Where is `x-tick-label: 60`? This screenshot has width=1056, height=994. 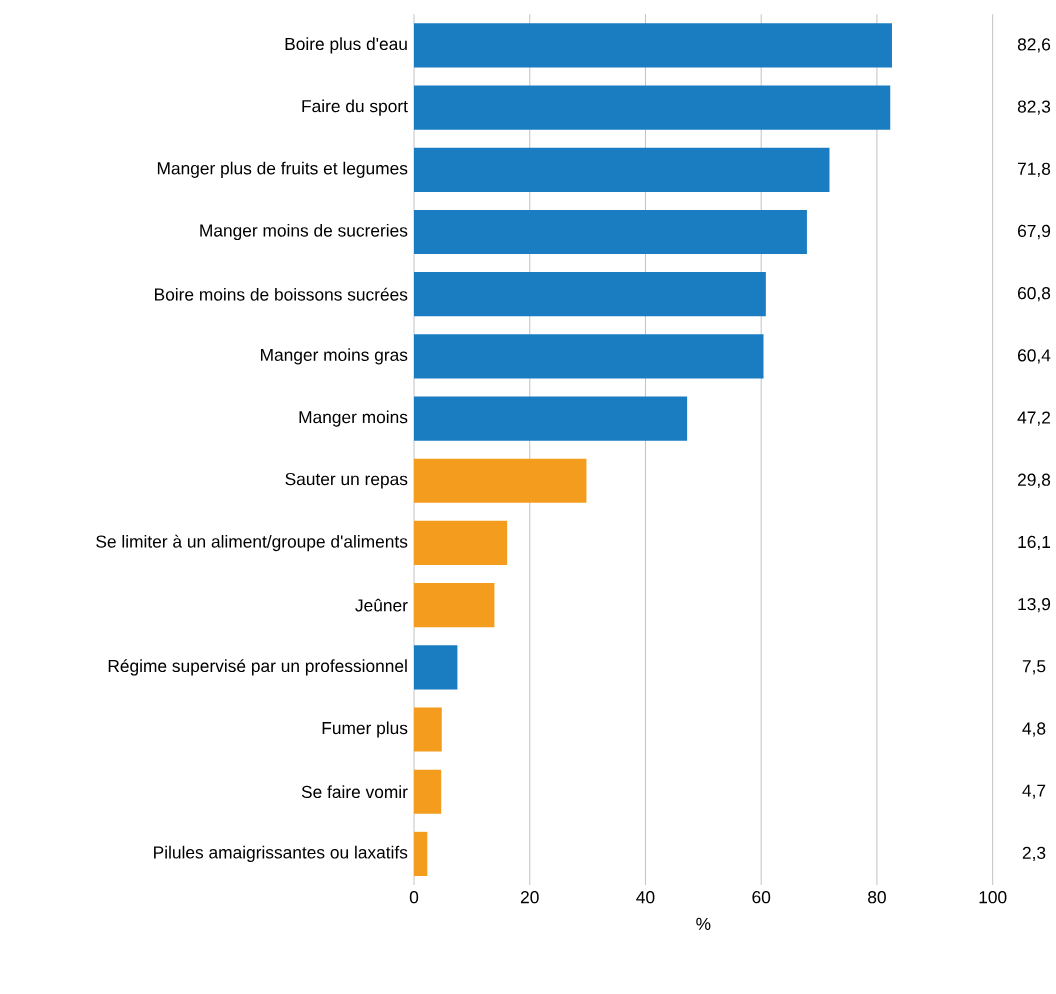 x-tick-label: 60 is located at coordinates (761, 897).